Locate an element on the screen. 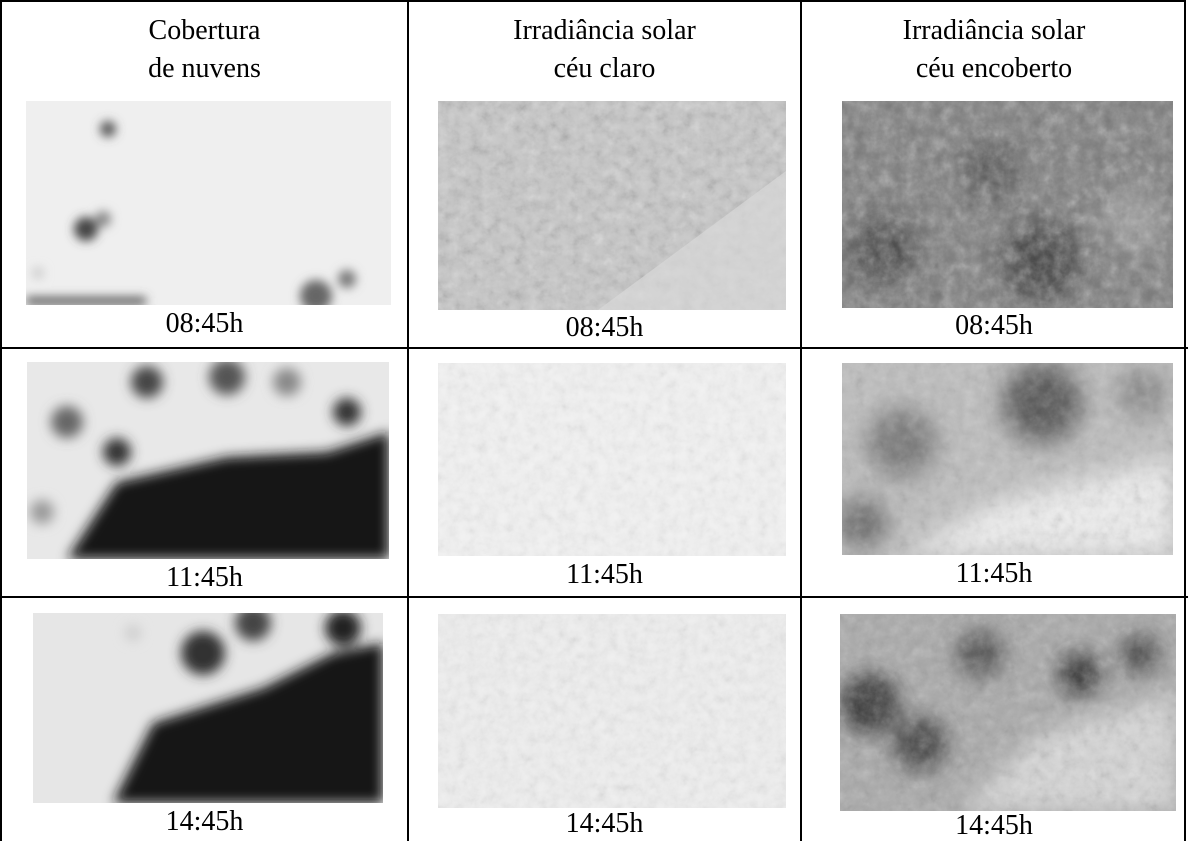 The image size is (1188, 842). header-line: céu claro is located at coordinates (604, 68).